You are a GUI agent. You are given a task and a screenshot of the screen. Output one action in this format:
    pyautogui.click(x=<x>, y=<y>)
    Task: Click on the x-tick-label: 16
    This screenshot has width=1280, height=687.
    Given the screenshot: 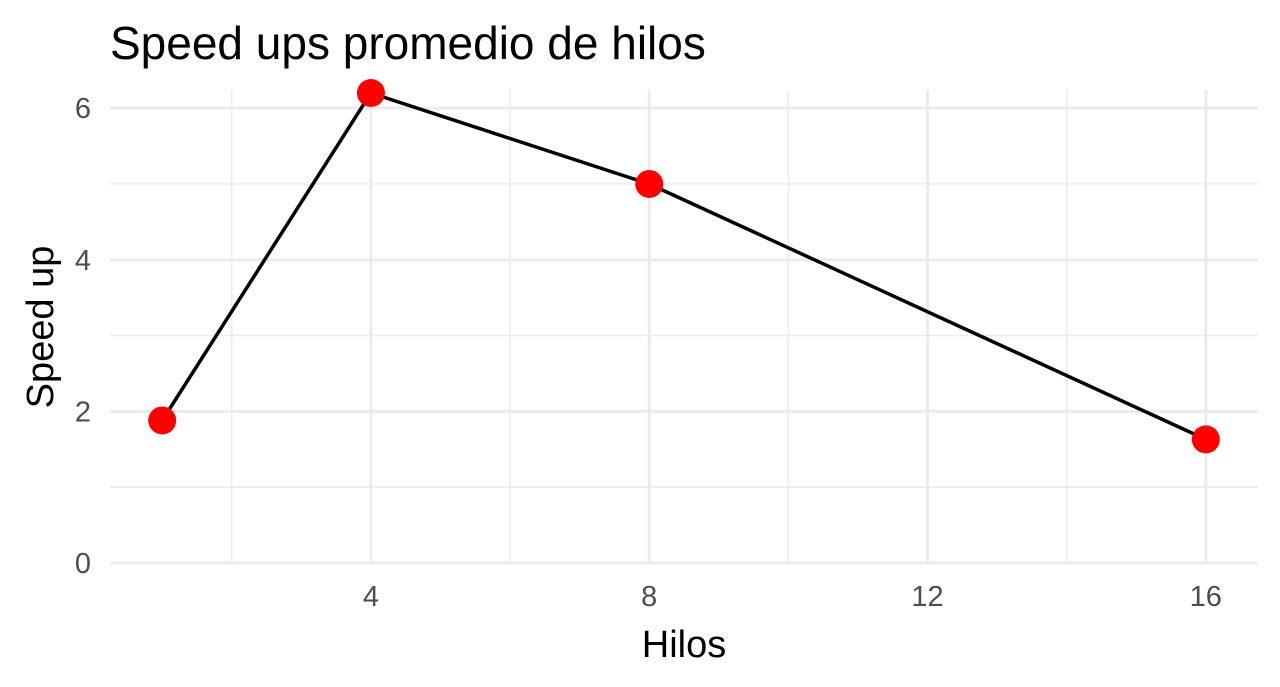 What is the action you would take?
    pyautogui.click(x=1206, y=597)
    